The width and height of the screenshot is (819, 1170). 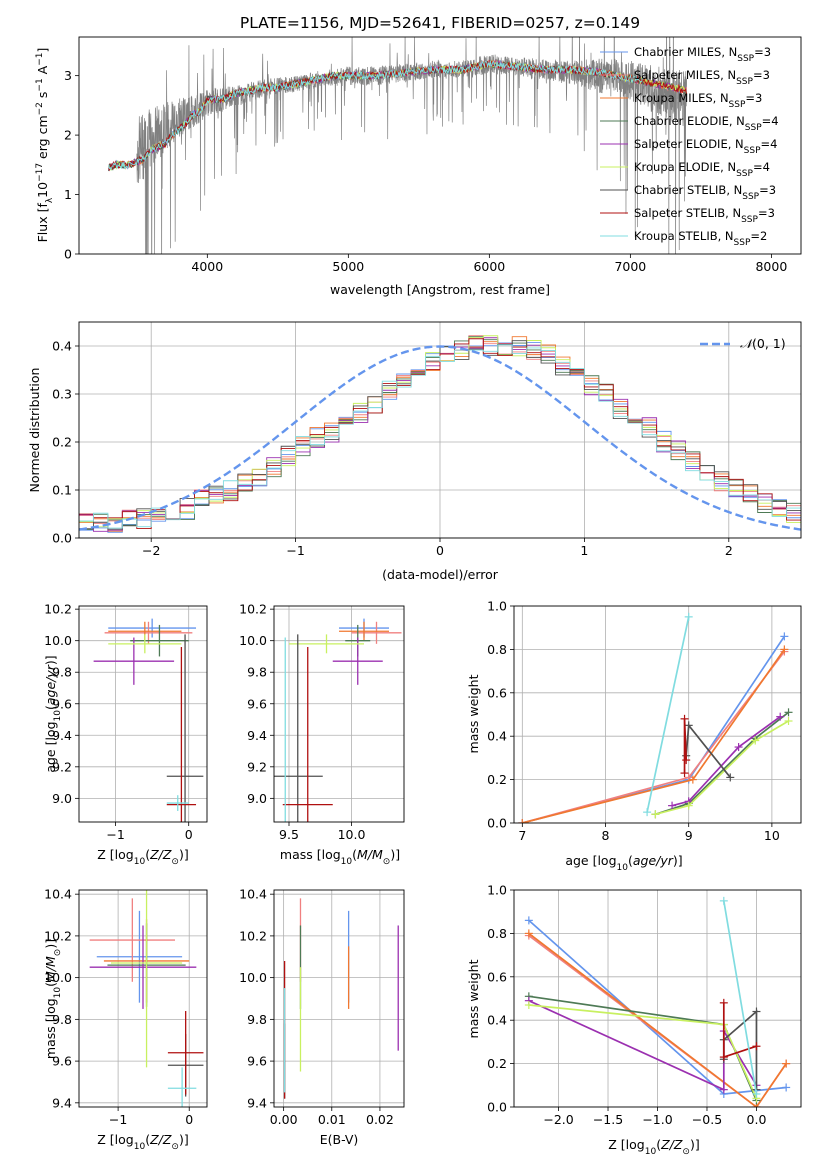 What do you see at coordinates (706, 123) in the screenshot?
I see `legend-label: Chabrier ELODIE, NSSP=4` at bounding box center [706, 123].